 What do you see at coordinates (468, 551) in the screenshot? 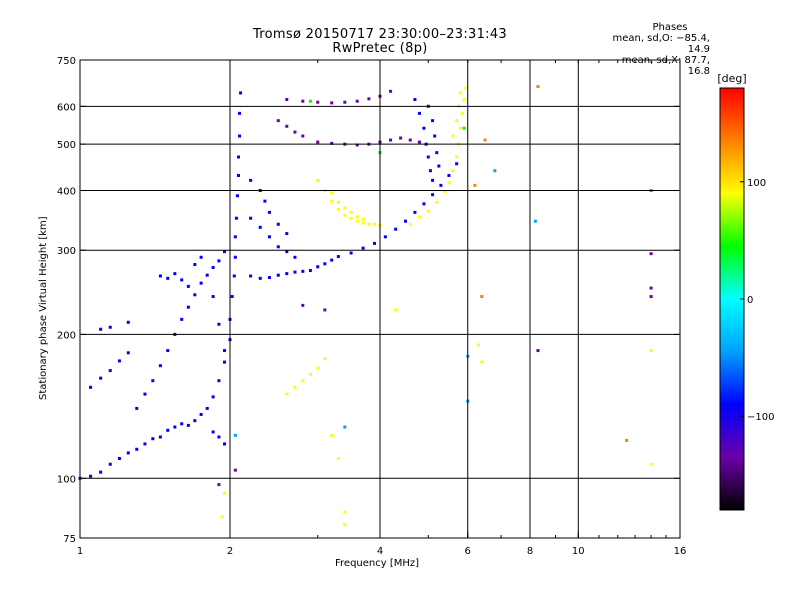
I see `x-tick-label: 6` at bounding box center [468, 551].